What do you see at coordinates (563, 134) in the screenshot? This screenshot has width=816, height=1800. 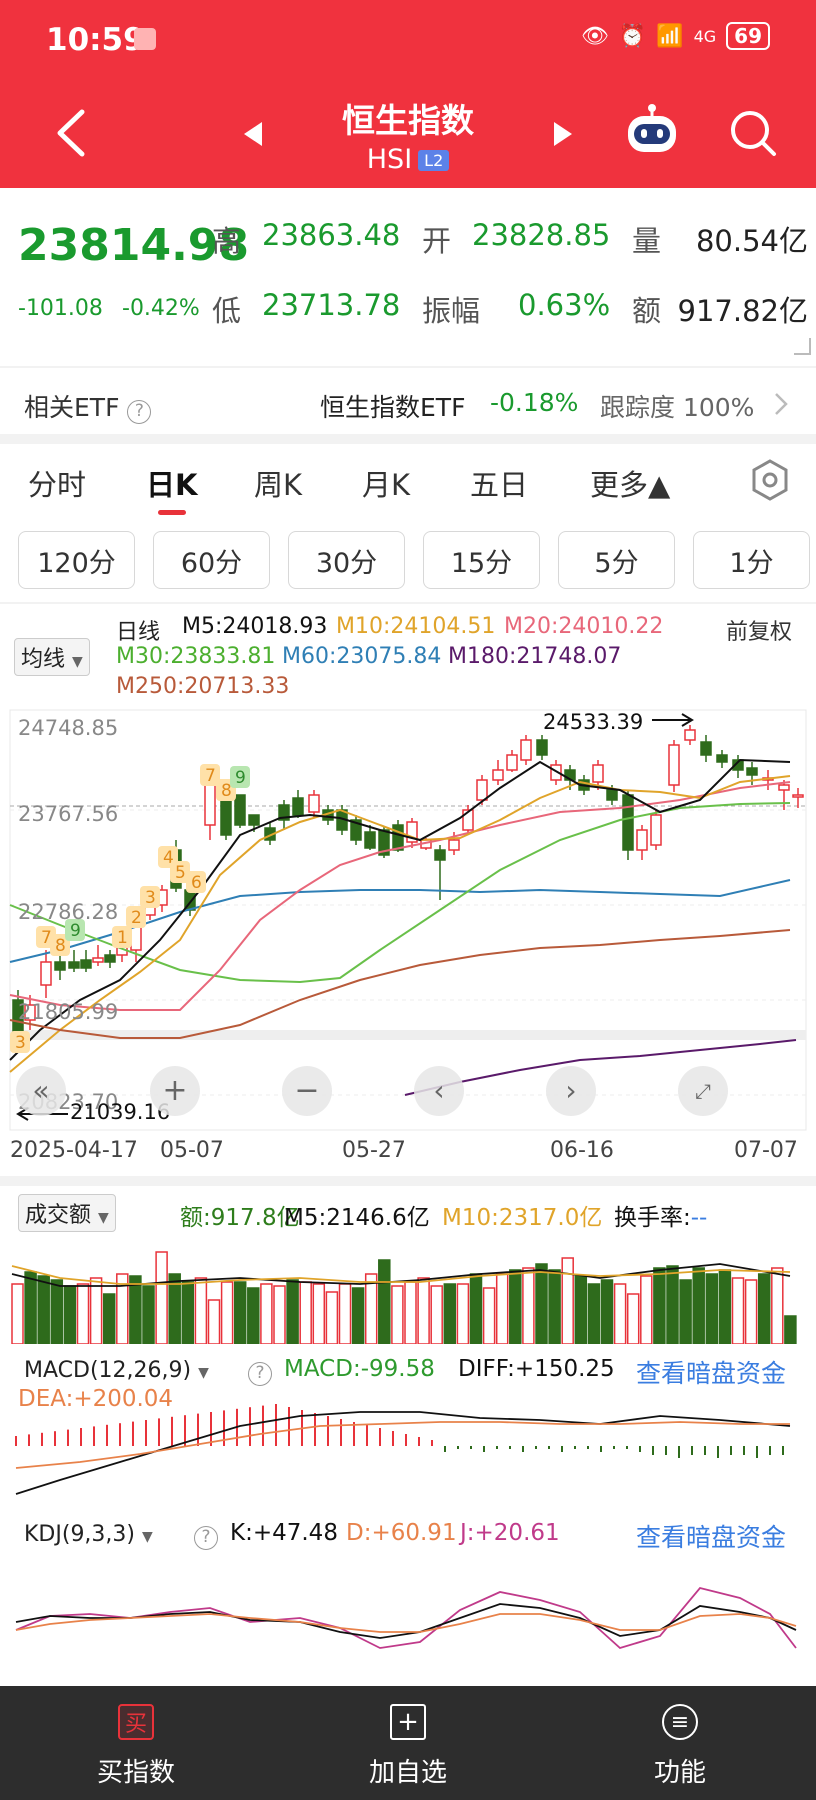 I see `next-index-icon` at bounding box center [563, 134].